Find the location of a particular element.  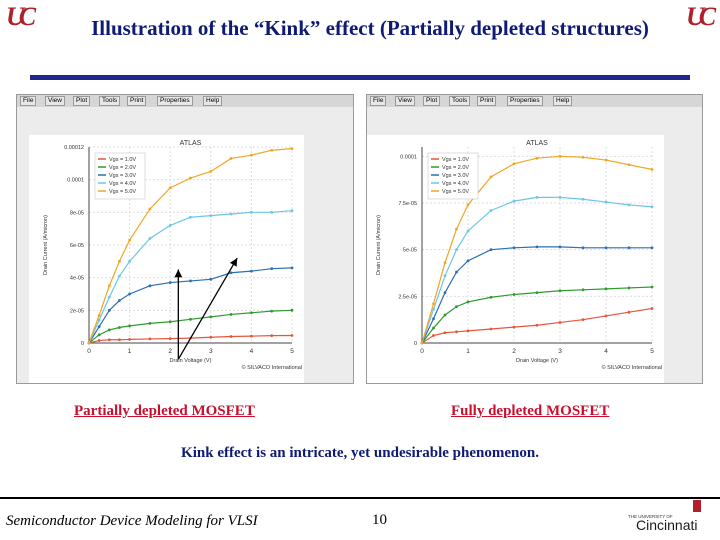

x-tick-label: 0 is located at coordinates (422, 351).